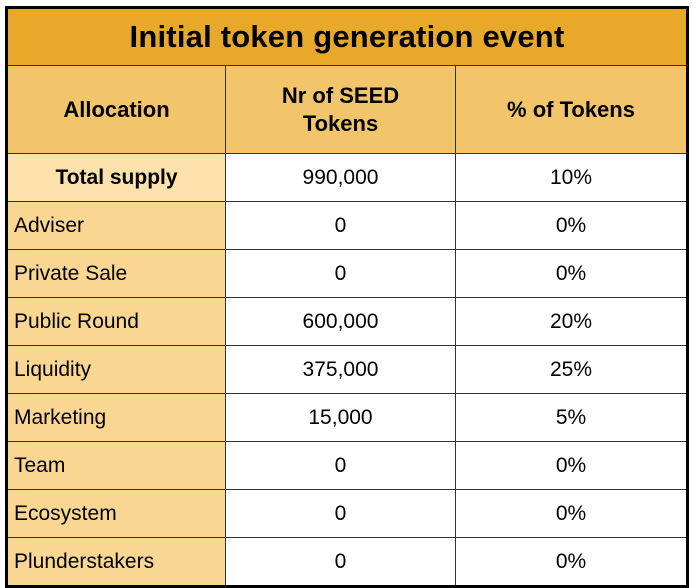 The width and height of the screenshot is (697, 588). Describe the element at coordinates (340, 321) in the screenshot. I see `row-seed-tokens: 600,000` at that location.